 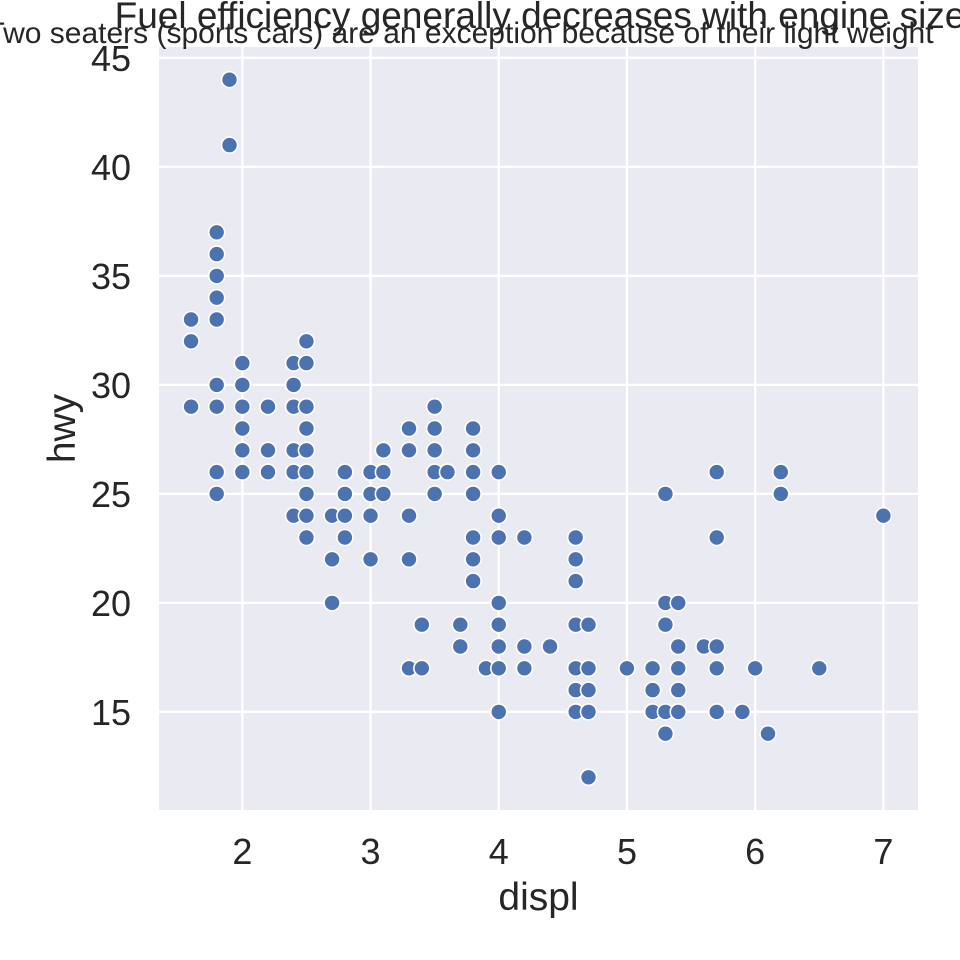 I want to click on x-tick-label: 6, so click(x=755, y=851).